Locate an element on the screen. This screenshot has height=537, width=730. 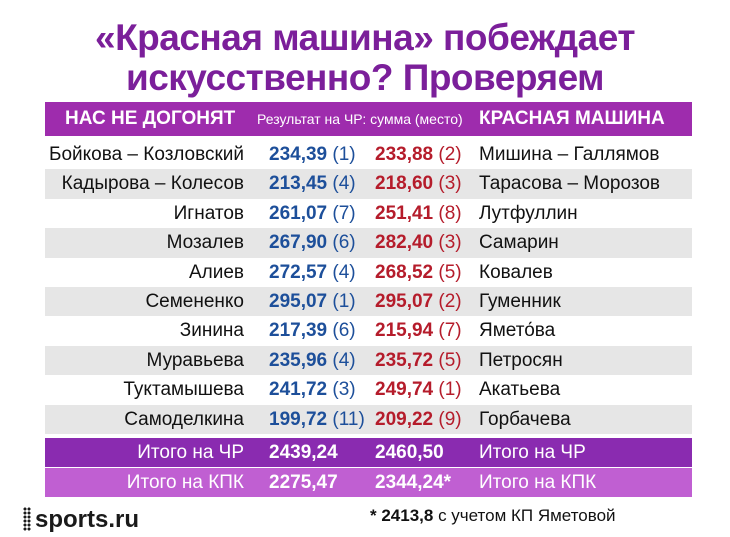
header-middle: Результат на ЧР: сумма (место) is located at coordinates (360, 119).